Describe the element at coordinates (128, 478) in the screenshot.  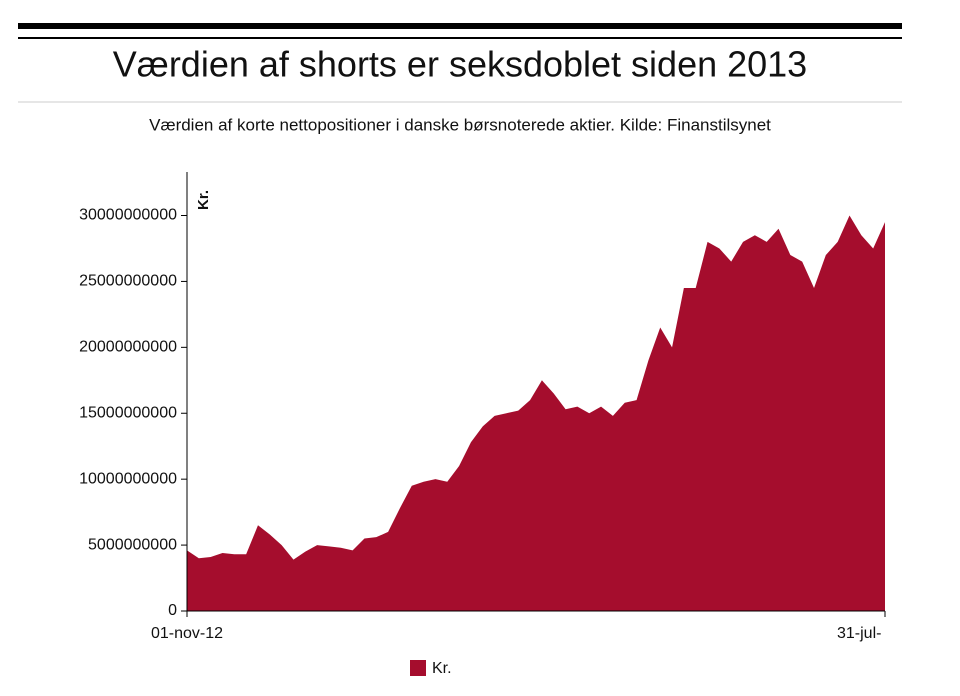
I see `y-tick-label: 10000000000` at that location.